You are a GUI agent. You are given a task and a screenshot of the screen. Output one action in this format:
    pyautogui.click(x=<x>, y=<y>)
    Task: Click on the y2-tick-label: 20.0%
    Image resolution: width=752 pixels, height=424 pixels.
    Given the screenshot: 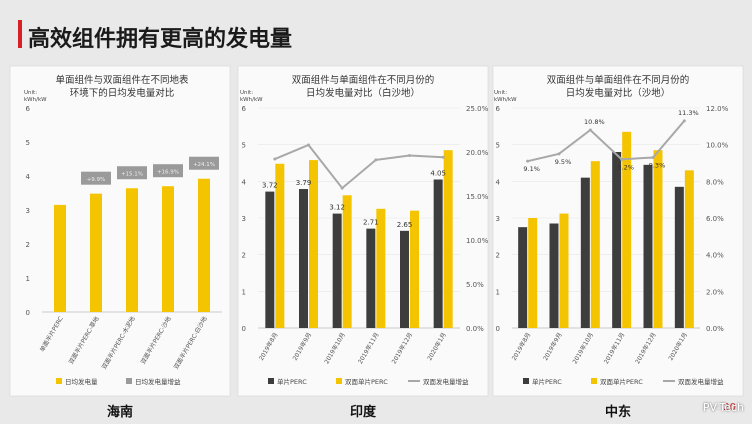 What is the action you would take?
    pyautogui.click(x=477, y=153)
    